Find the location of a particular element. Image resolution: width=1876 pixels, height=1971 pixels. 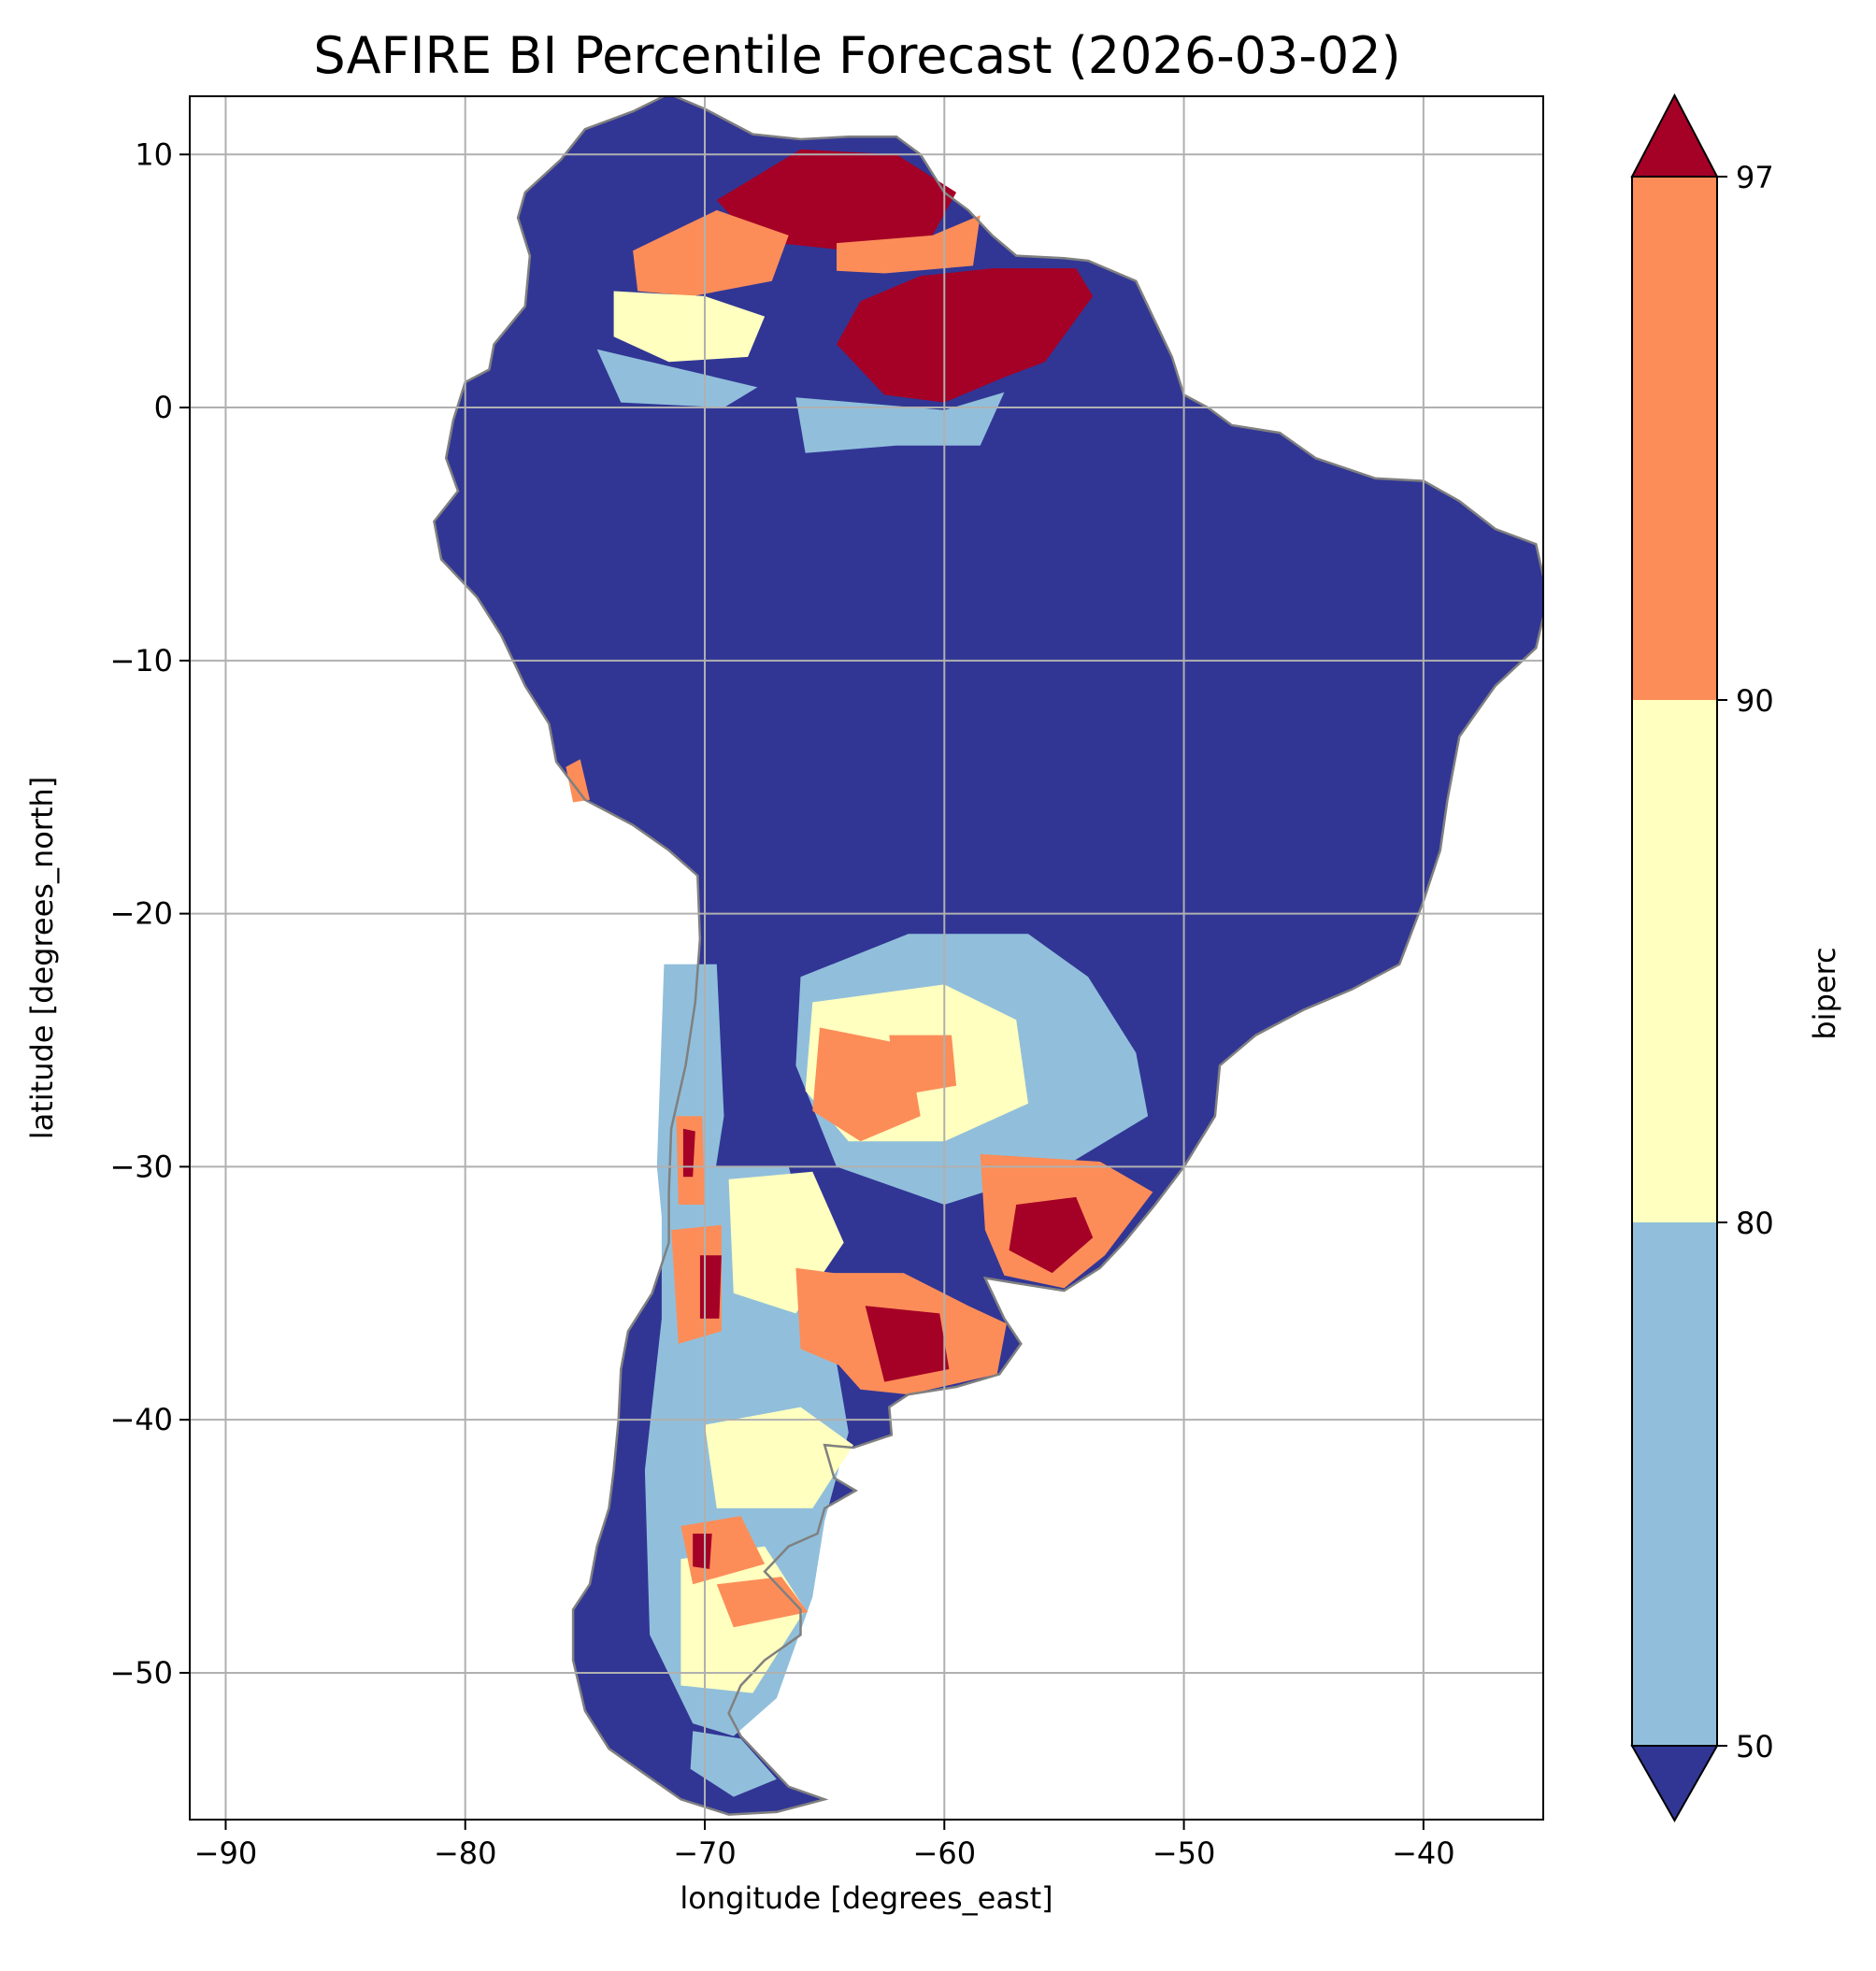

x-tick-label: −80 is located at coordinates (466, 1853).